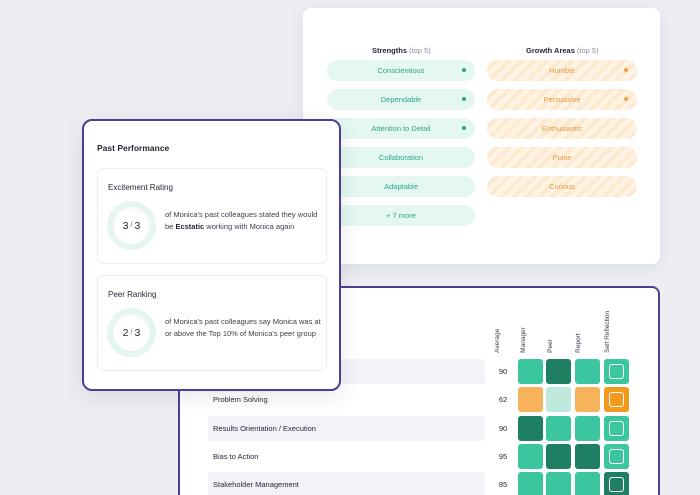 This screenshot has width=700, height=495. I want to click on strength-pill: Adaptable, so click(401, 186).